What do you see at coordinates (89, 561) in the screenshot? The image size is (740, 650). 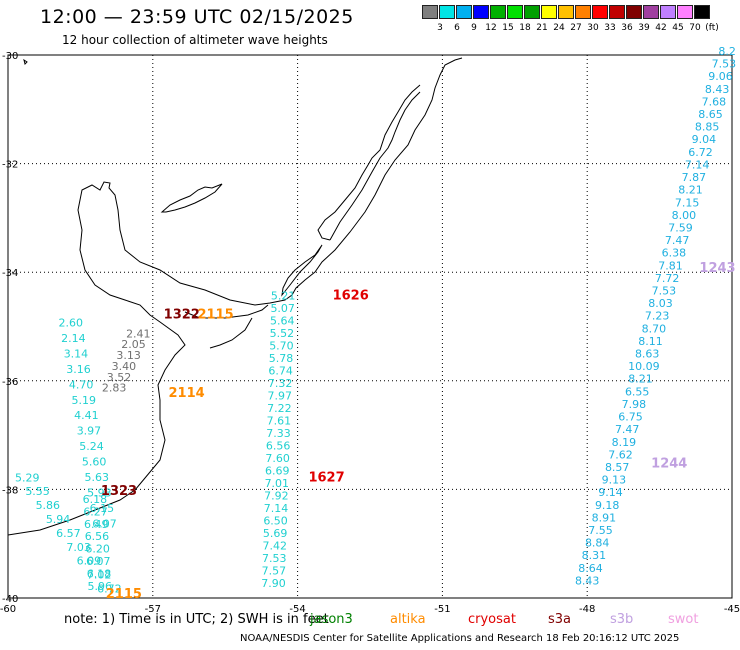 I see `wave-height-value: 6.09` at bounding box center [89, 561].